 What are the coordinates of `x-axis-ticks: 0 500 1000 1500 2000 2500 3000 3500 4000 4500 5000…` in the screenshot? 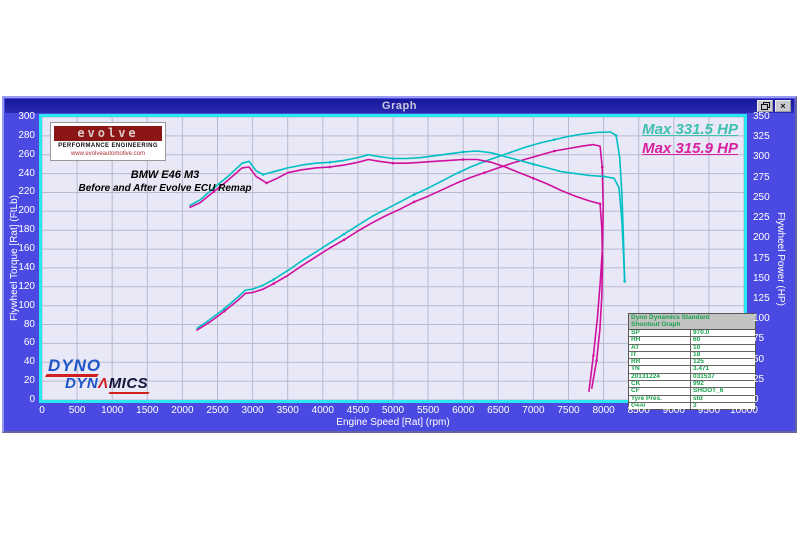 It's located at (398, 411).